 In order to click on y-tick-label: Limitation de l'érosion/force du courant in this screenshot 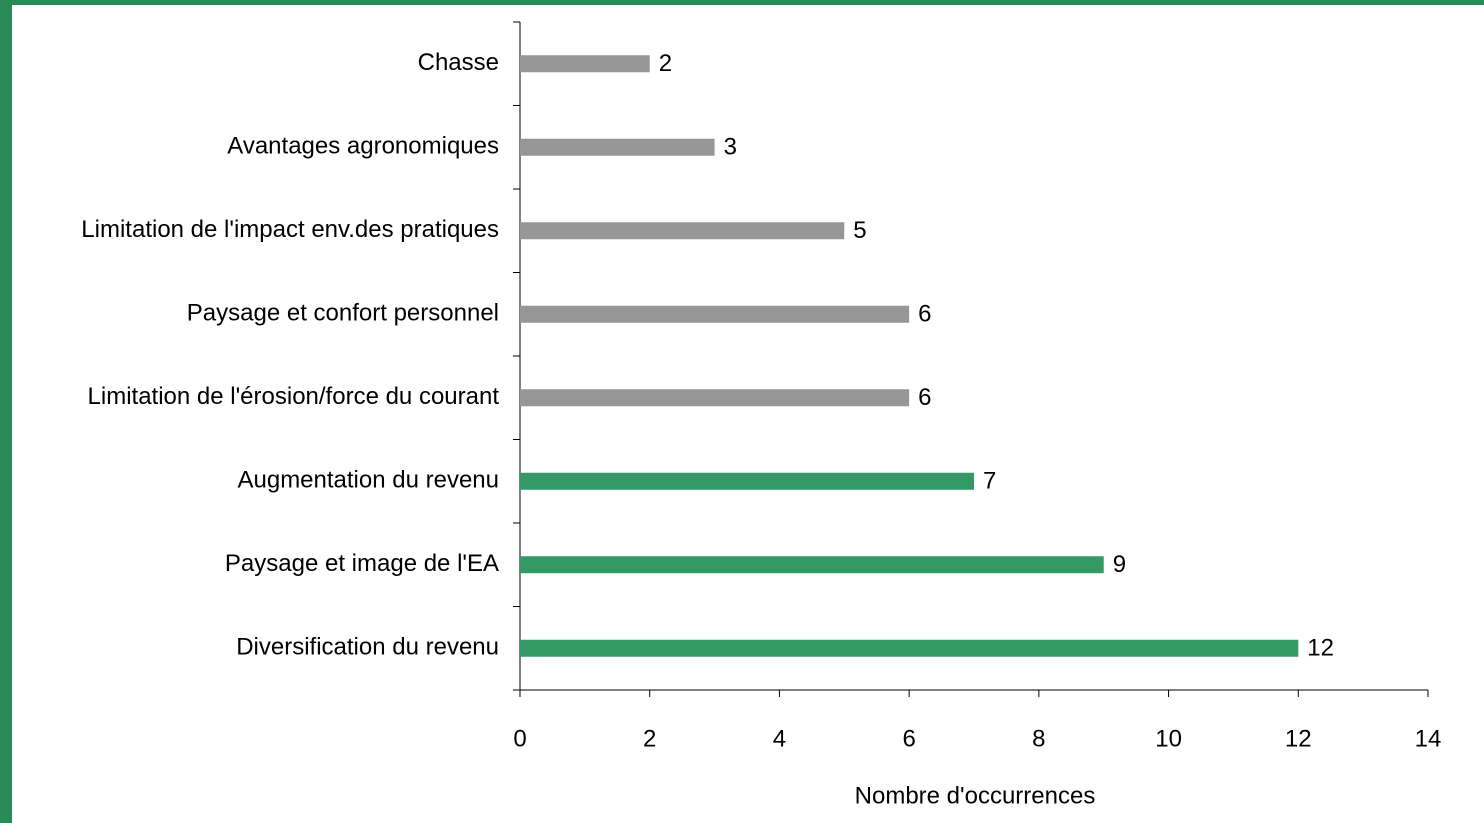, I will do `click(294, 396)`.